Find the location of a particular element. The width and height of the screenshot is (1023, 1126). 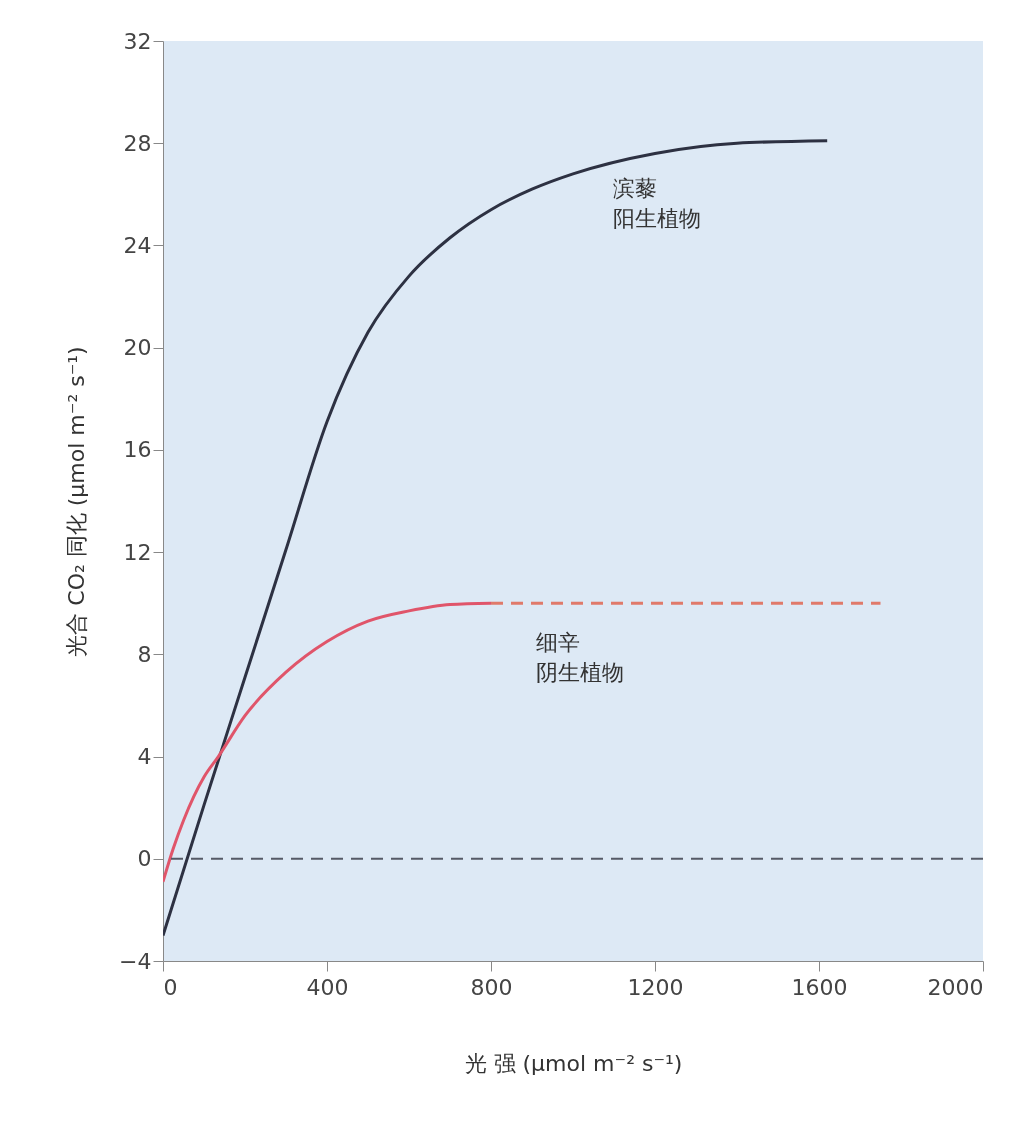

y-tick-label: 20 is located at coordinates (137, 348).